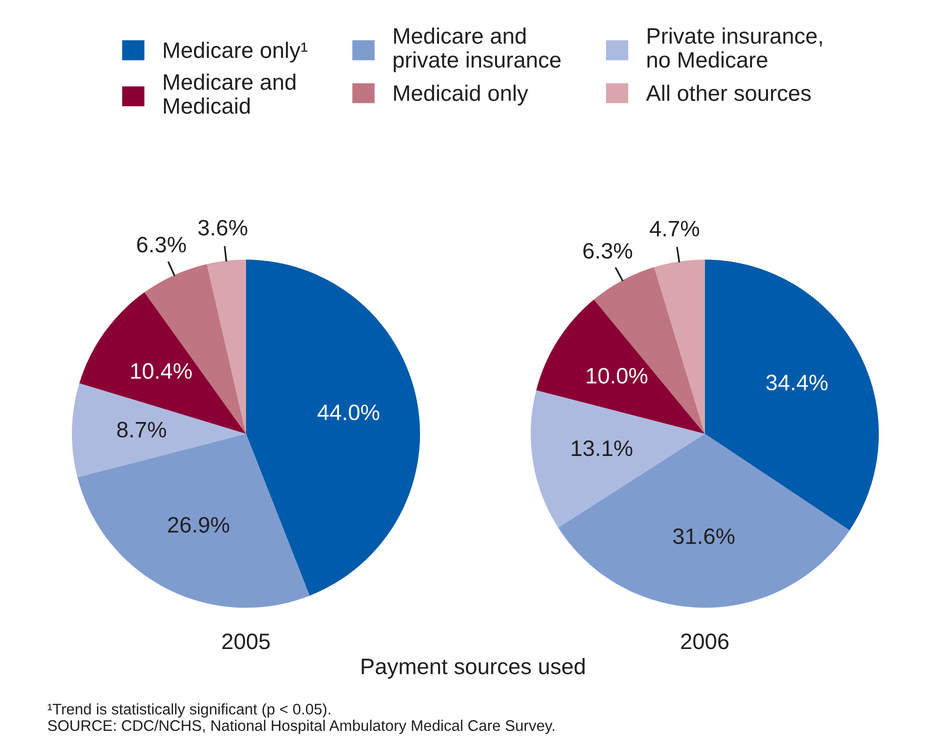 The height and width of the screenshot is (749, 946). Describe the element at coordinates (797, 382) in the screenshot. I see `data-label: 34.4%` at that location.